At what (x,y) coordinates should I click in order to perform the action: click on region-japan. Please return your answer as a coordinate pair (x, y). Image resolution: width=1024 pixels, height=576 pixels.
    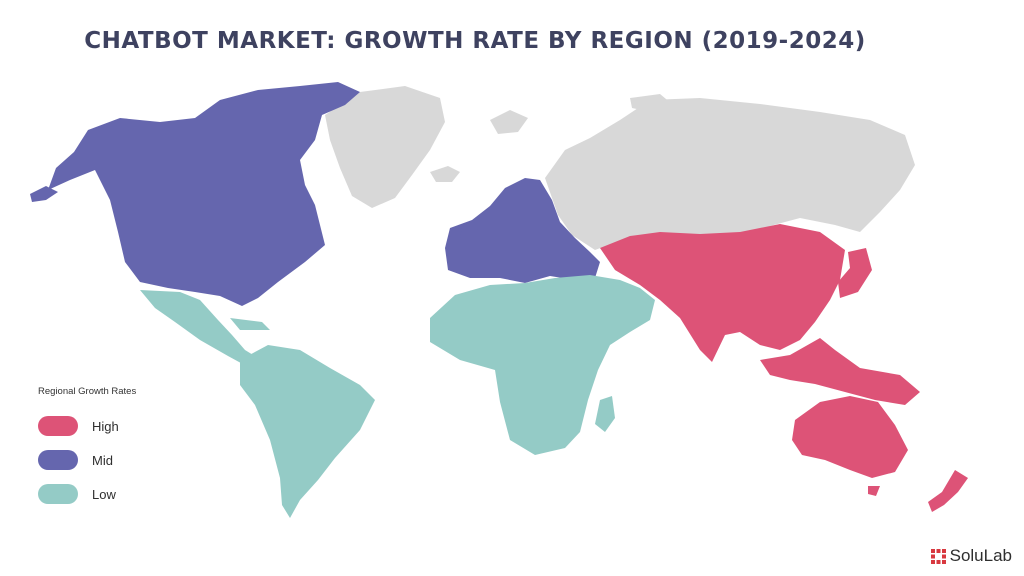
    Looking at the image, I should click on (855, 273).